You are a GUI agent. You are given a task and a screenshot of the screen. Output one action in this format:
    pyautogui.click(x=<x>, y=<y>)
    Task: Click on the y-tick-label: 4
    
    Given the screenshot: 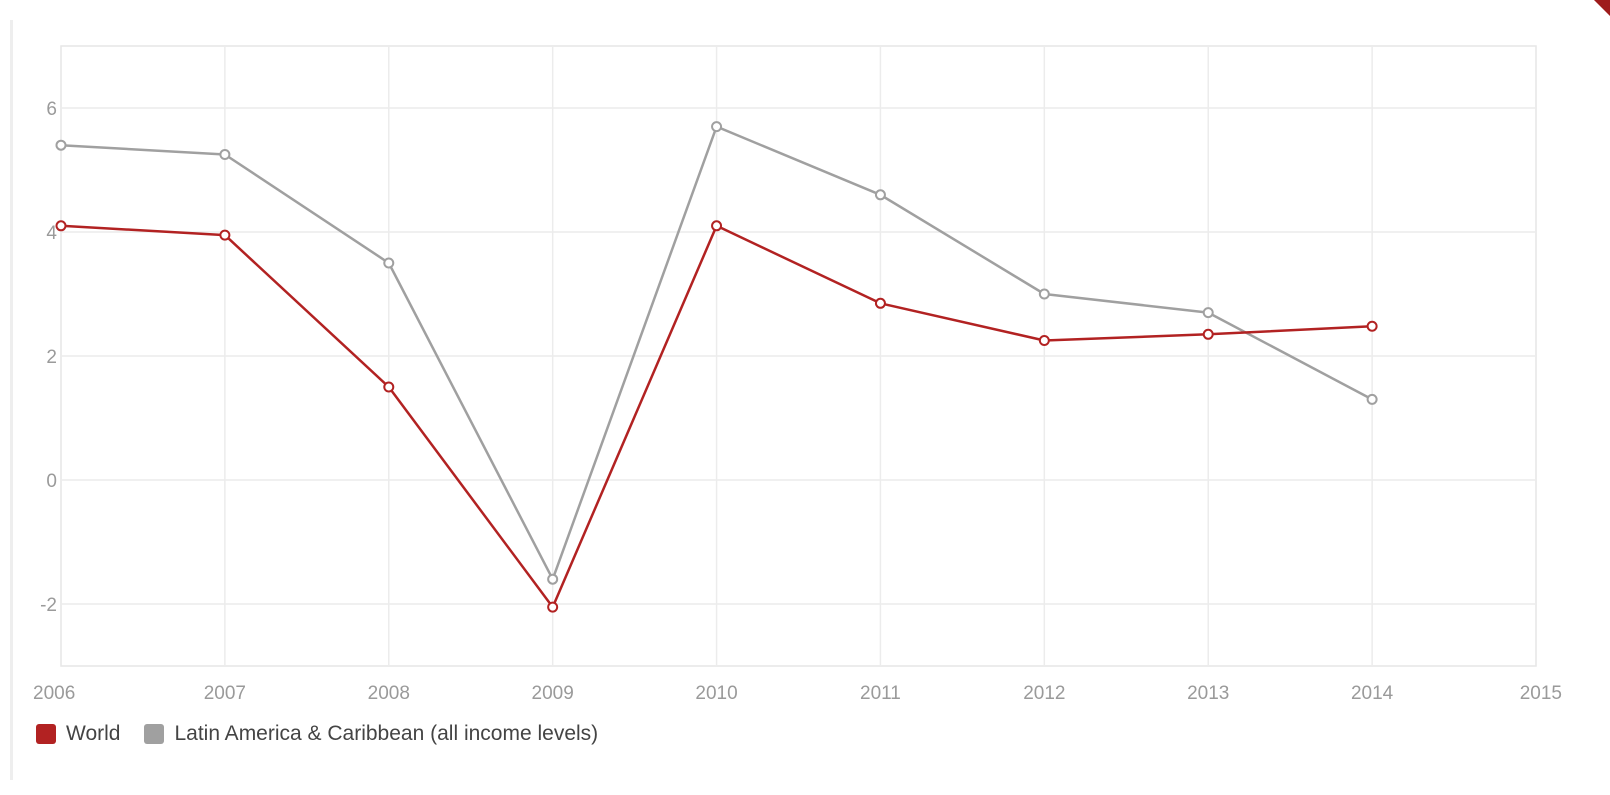 What is the action you would take?
    pyautogui.click(x=51, y=233)
    